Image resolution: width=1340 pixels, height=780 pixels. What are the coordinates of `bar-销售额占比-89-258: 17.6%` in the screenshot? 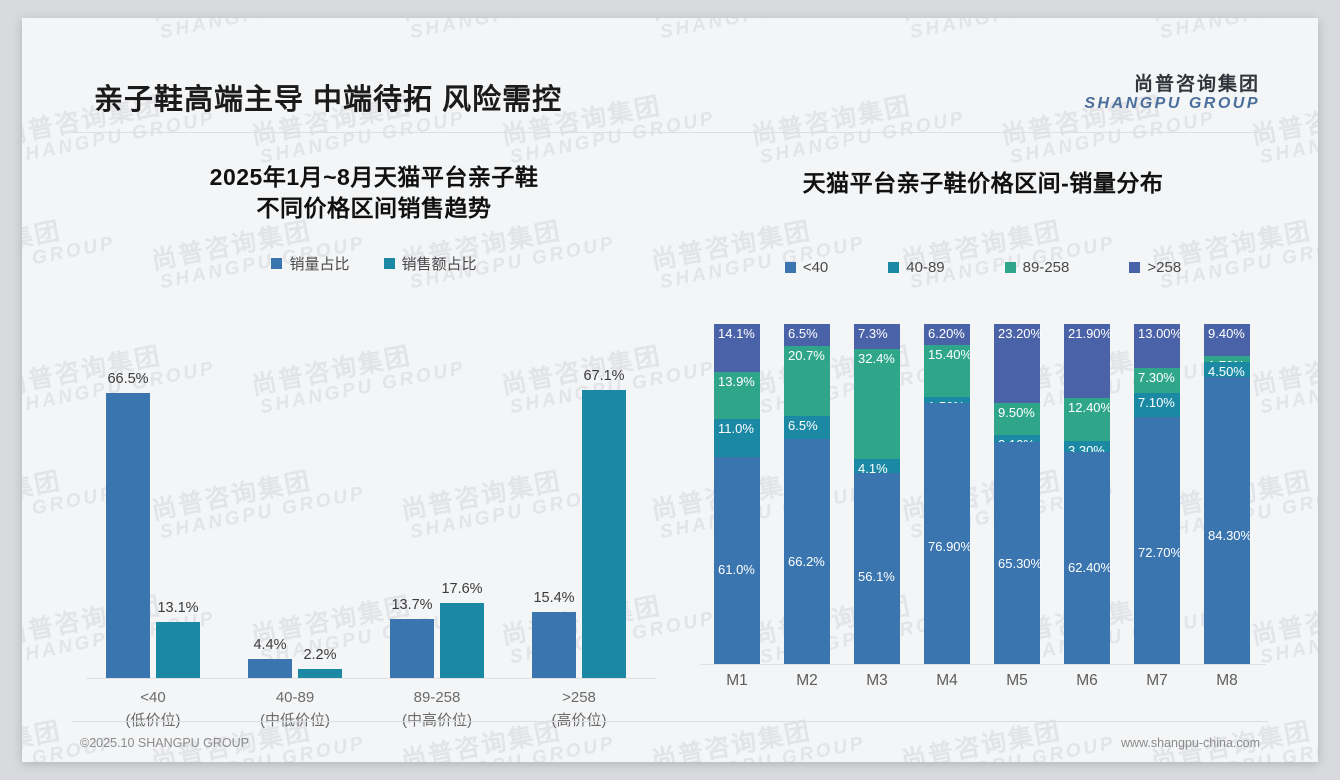 It's located at (462, 528).